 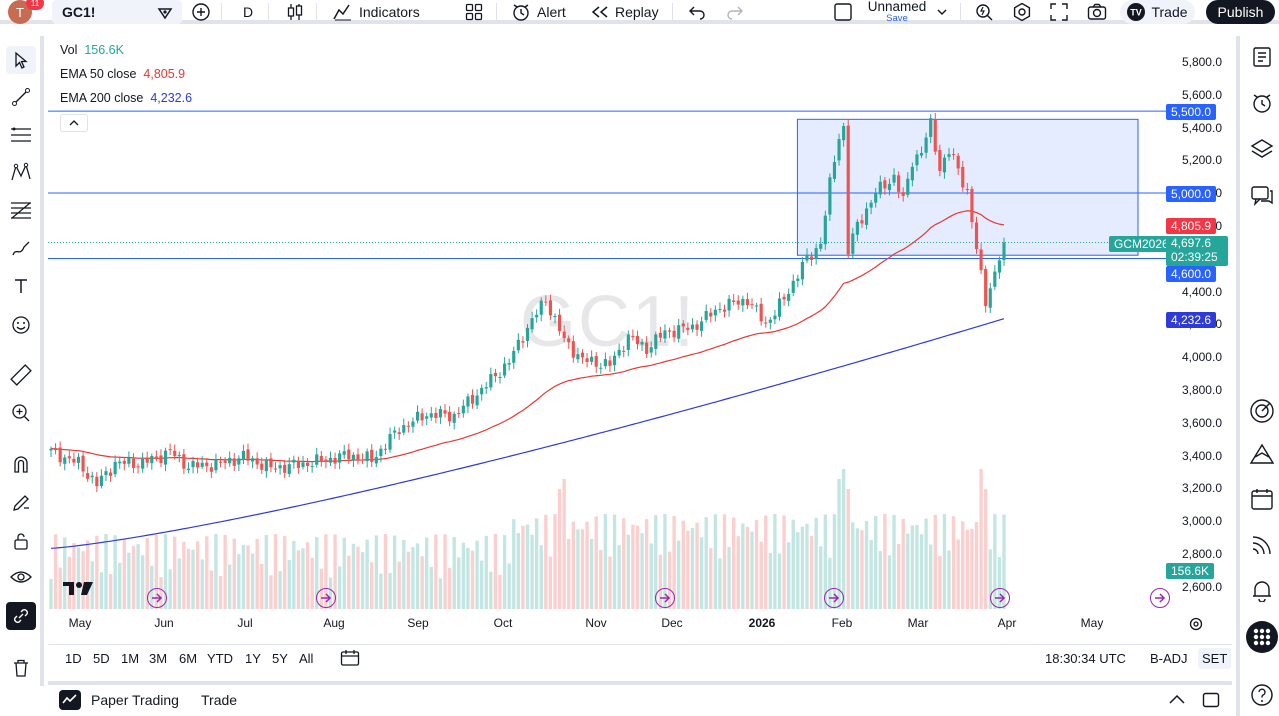 I want to click on trade-tab: Trade, so click(x=219, y=700).